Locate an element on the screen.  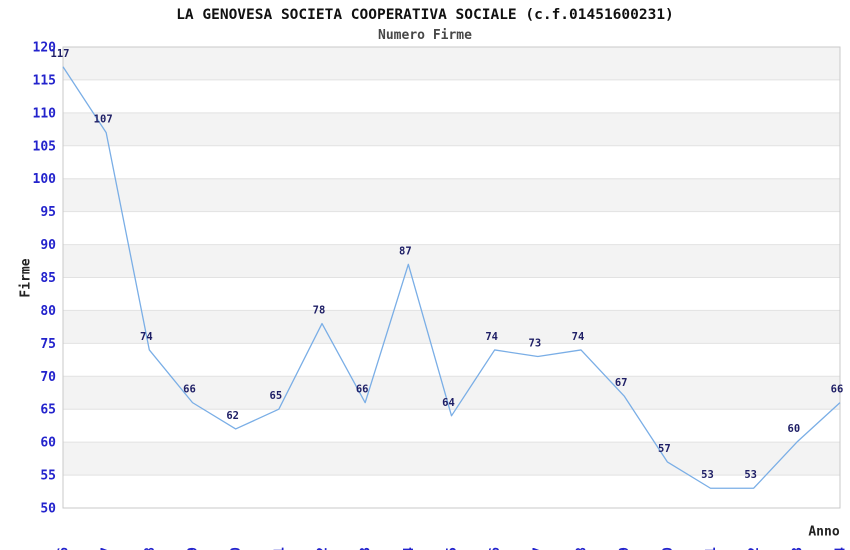
y-axis-label: Firme is located at coordinates (26, 278).